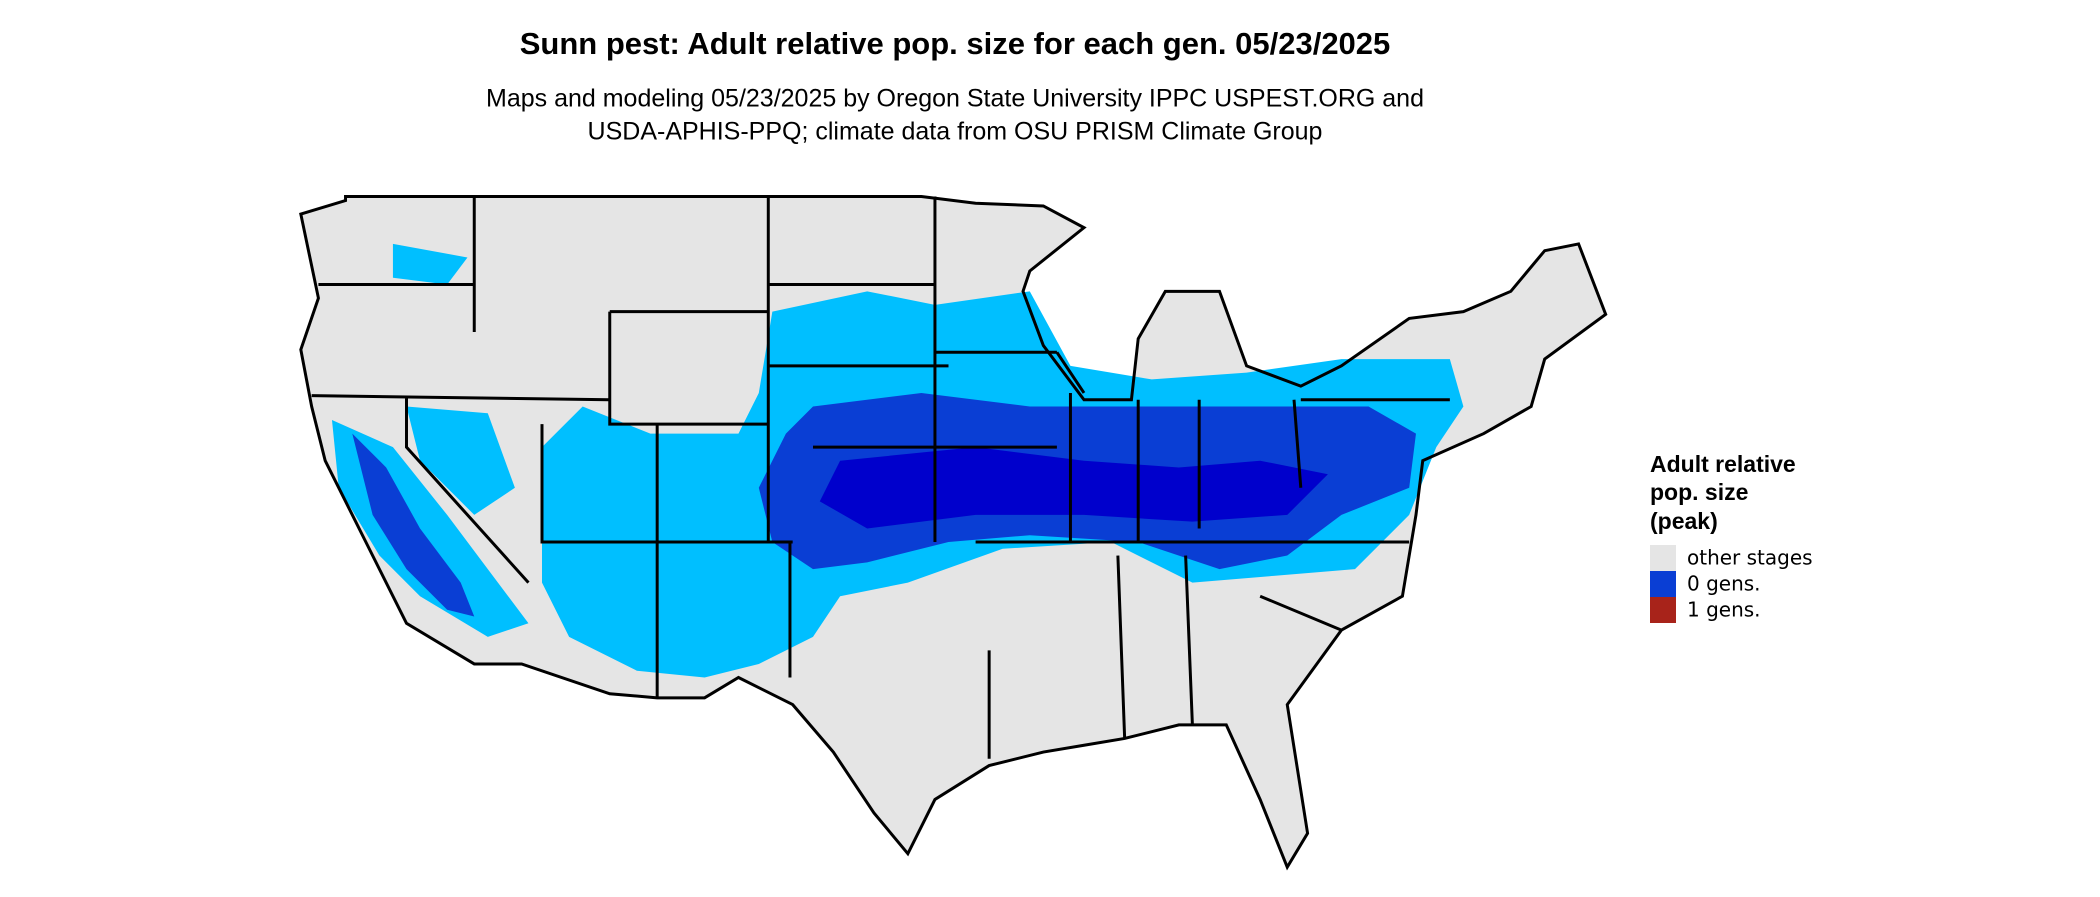 This screenshot has width=2100, height=897. What do you see at coordinates (1724, 610) in the screenshot?
I see `legend-label: 1 gens.` at bounding box center [1724, 610].